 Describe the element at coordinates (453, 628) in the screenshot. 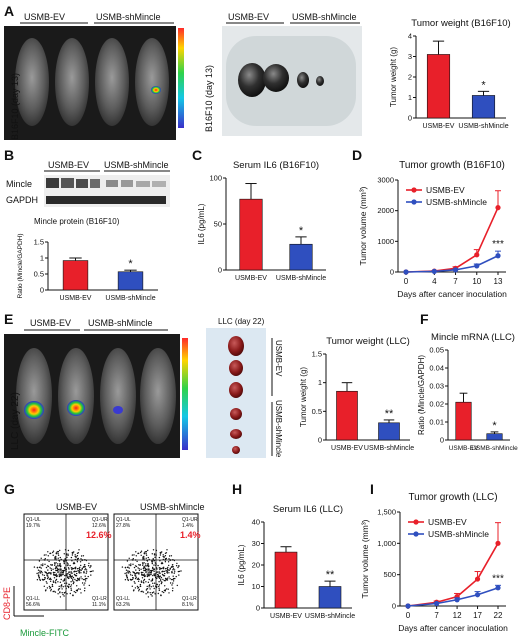

I see `x-axis-label: Days after cancer inoculation` at that location.